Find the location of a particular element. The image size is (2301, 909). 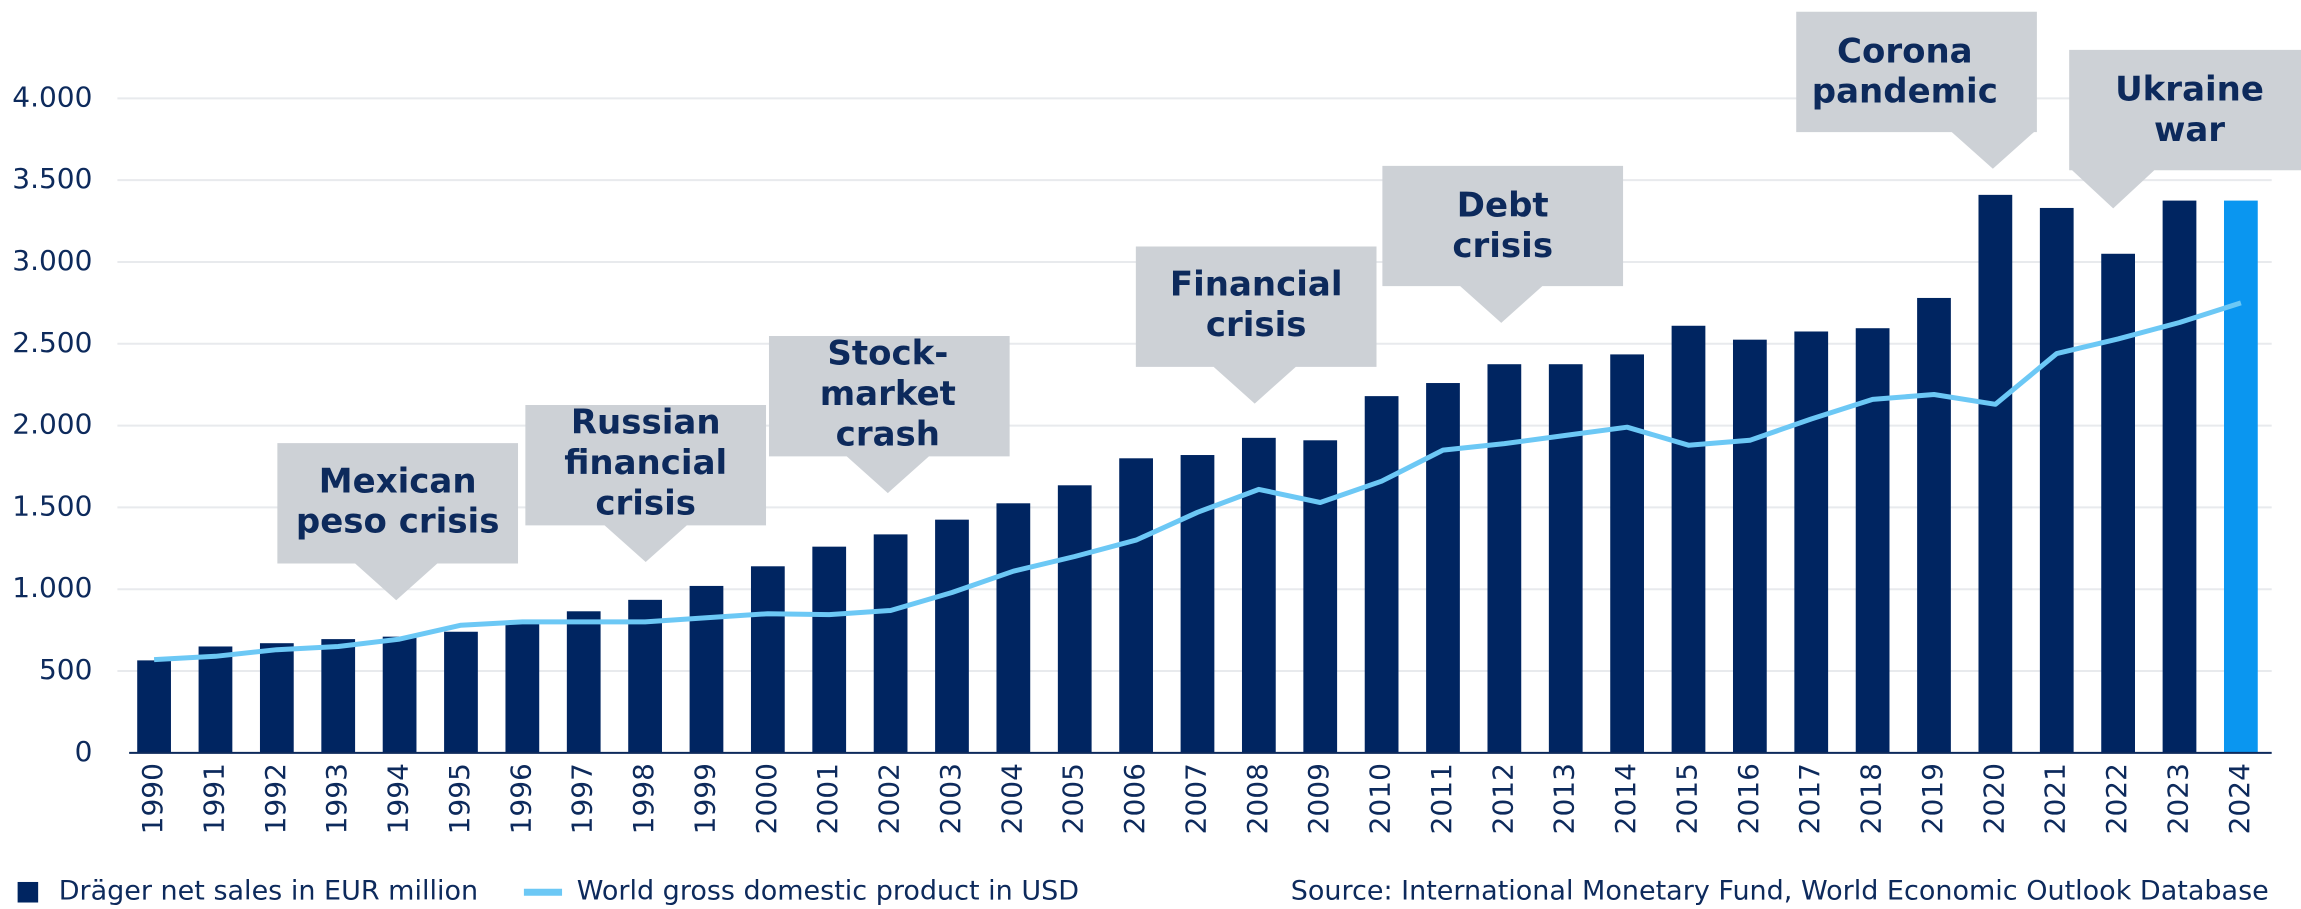

x-tick-label: 1999 is located at coordinates (704, 798).